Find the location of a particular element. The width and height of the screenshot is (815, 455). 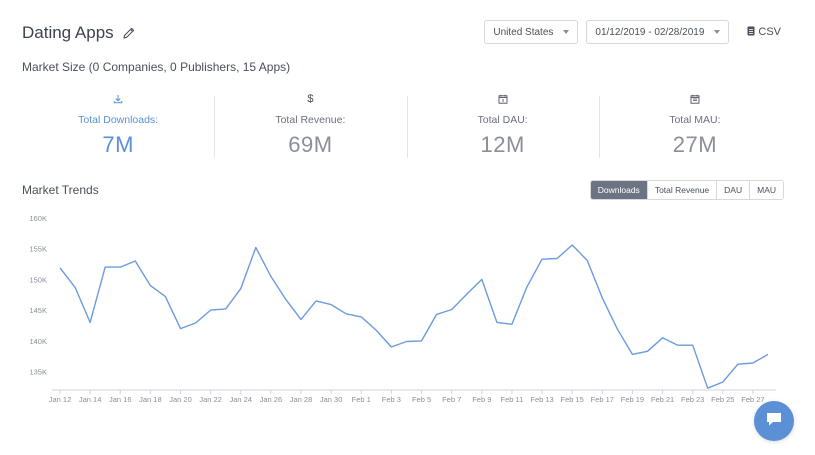

page-header: Dating Apps is located at coordinates (79, 33).